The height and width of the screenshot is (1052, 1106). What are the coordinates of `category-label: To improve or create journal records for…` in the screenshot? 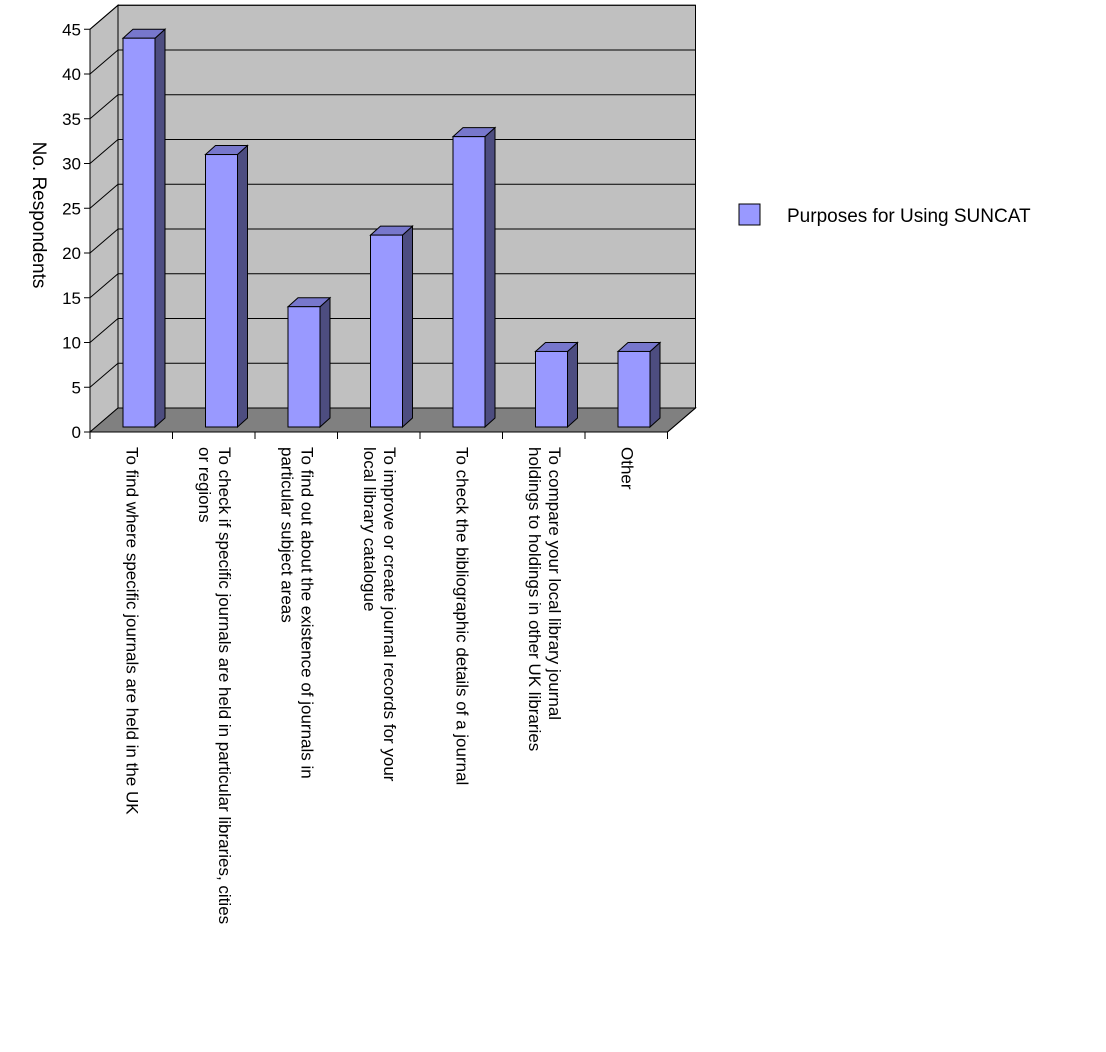 It's located at (389, 614).